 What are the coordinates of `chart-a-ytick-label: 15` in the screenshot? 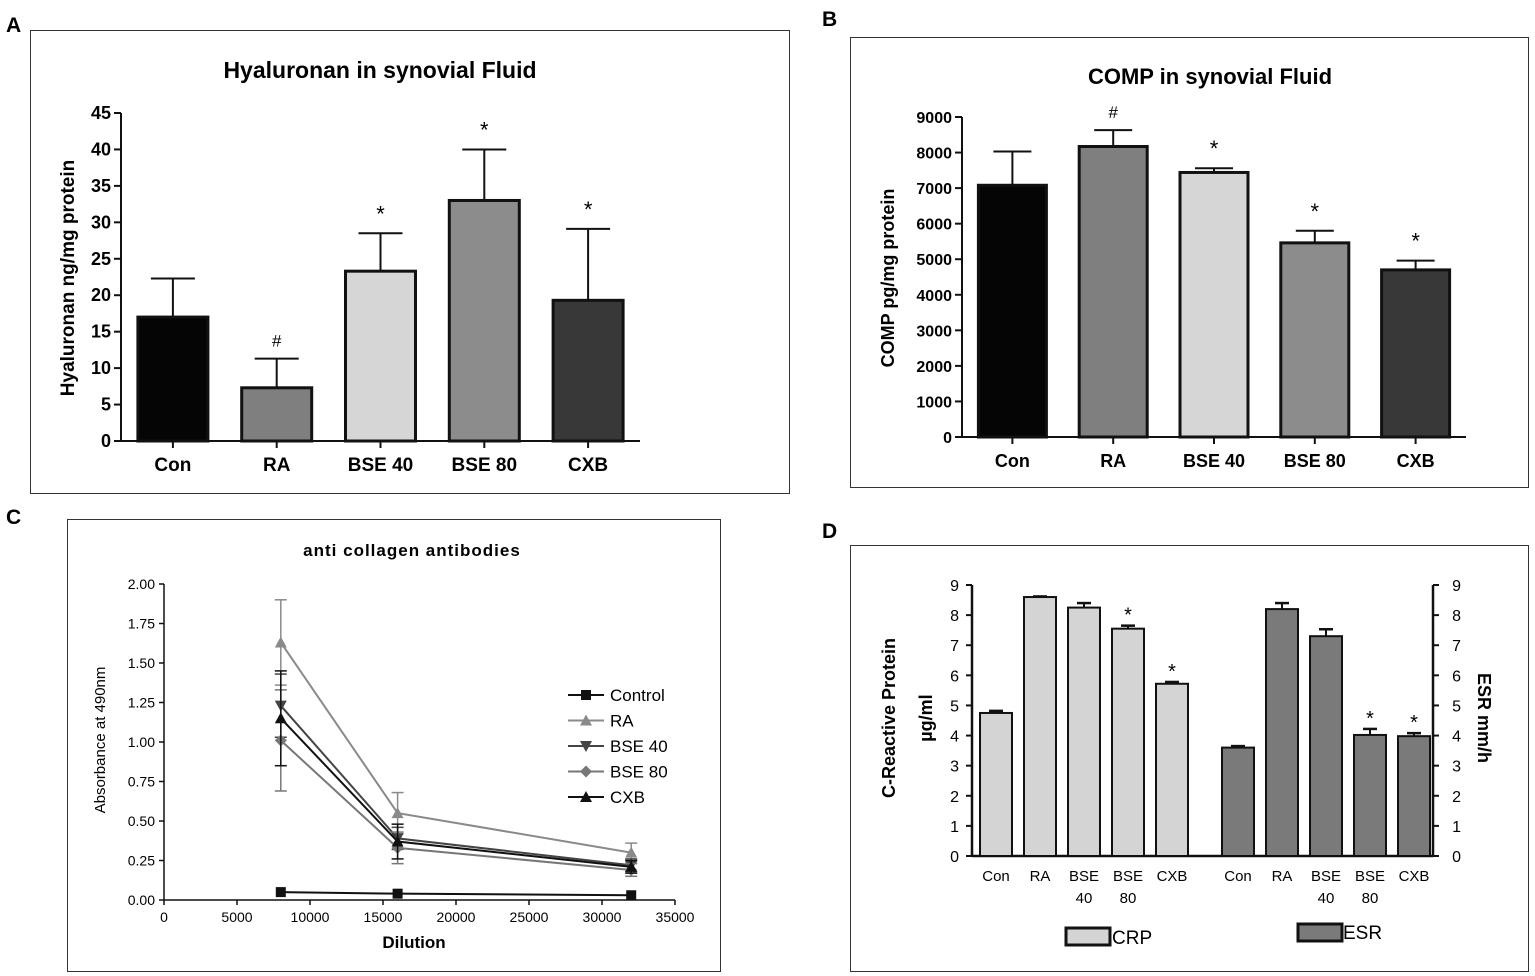 It's located at (101, 332).